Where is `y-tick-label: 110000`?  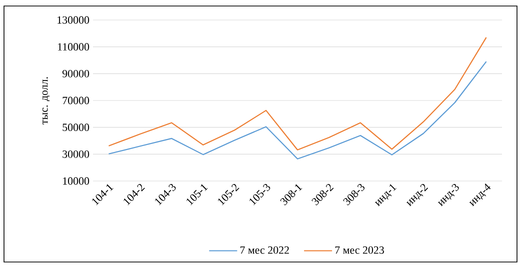
y-tick-label: 110000 is located at coordinates (74, 47).